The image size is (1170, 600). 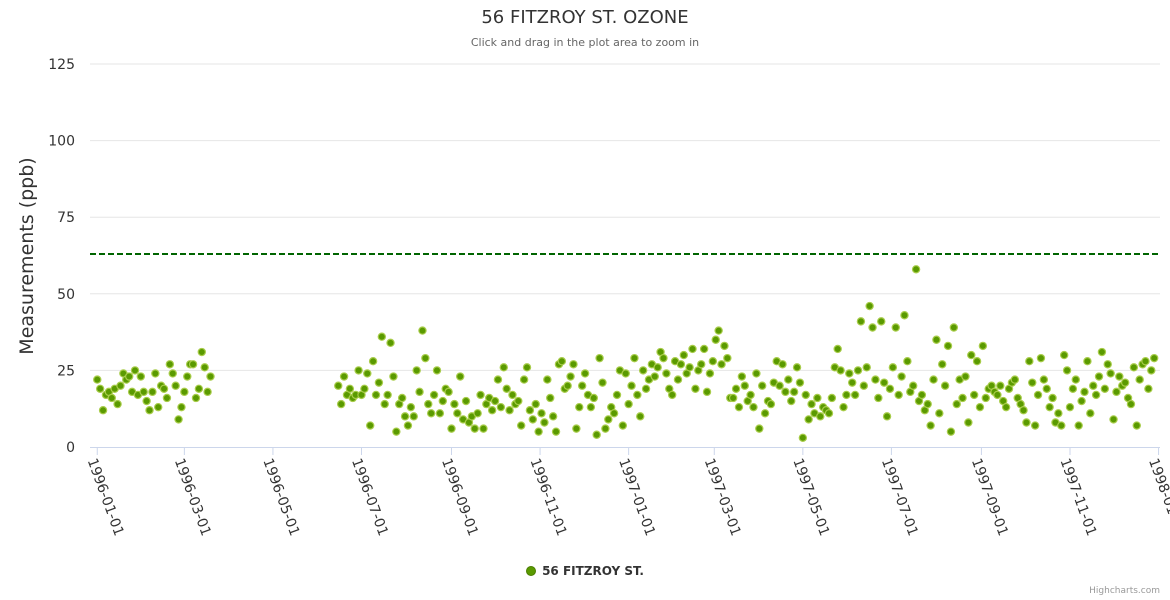 I want to click on credits-link: Highcharts.com, so click(x=1124, y=591).